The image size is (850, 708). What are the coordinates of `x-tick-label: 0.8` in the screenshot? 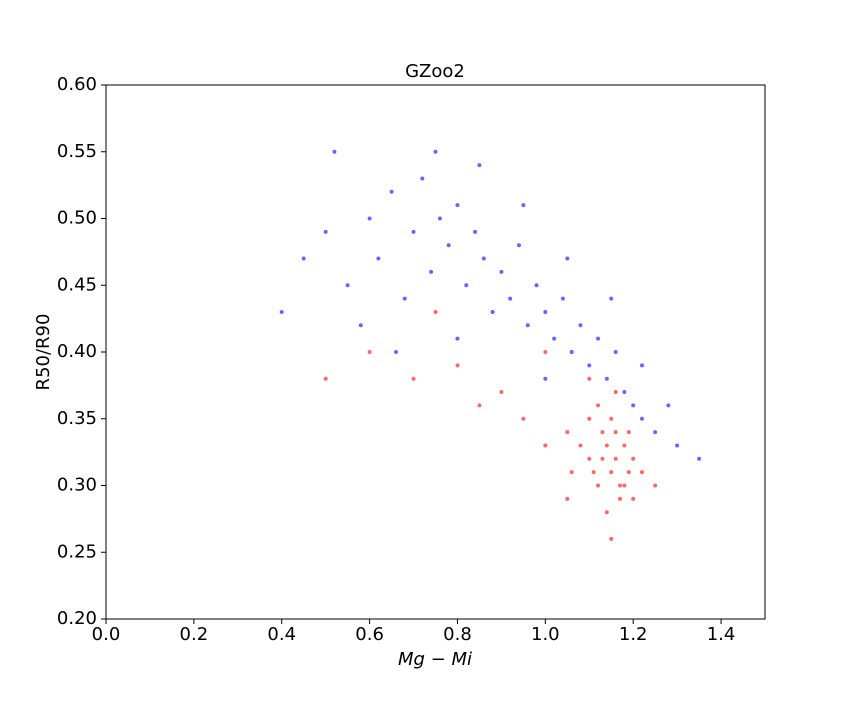 It's located at (457, 634).